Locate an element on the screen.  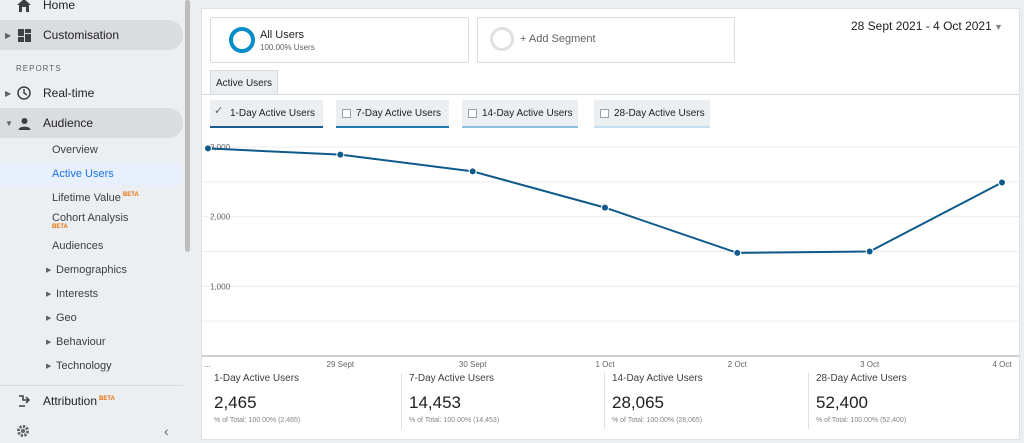
sidebar-item-label: Attribution is located at coordinates (70, 401).